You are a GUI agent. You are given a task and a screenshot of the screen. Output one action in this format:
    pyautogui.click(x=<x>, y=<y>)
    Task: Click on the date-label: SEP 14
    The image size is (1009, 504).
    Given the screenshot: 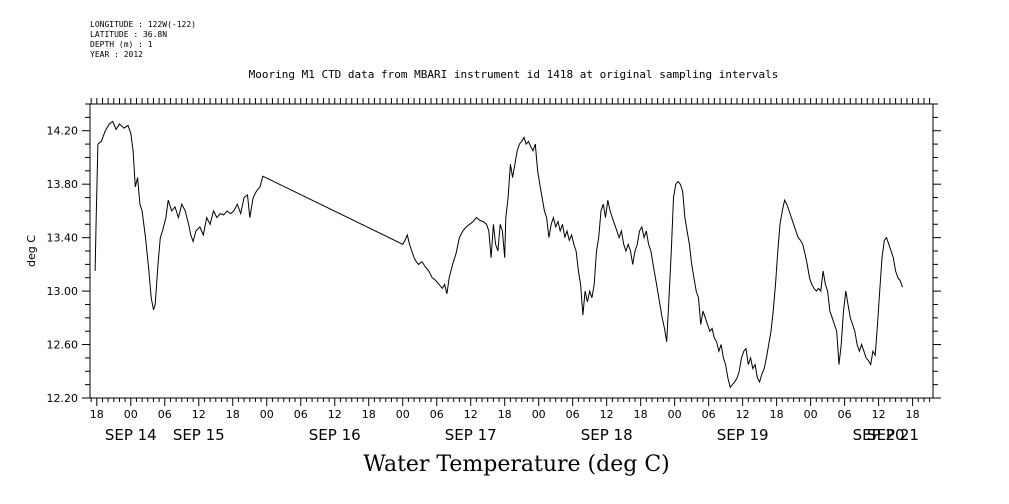 What is the action you would take?
    pyautogui.click(x=131, y=435)
    